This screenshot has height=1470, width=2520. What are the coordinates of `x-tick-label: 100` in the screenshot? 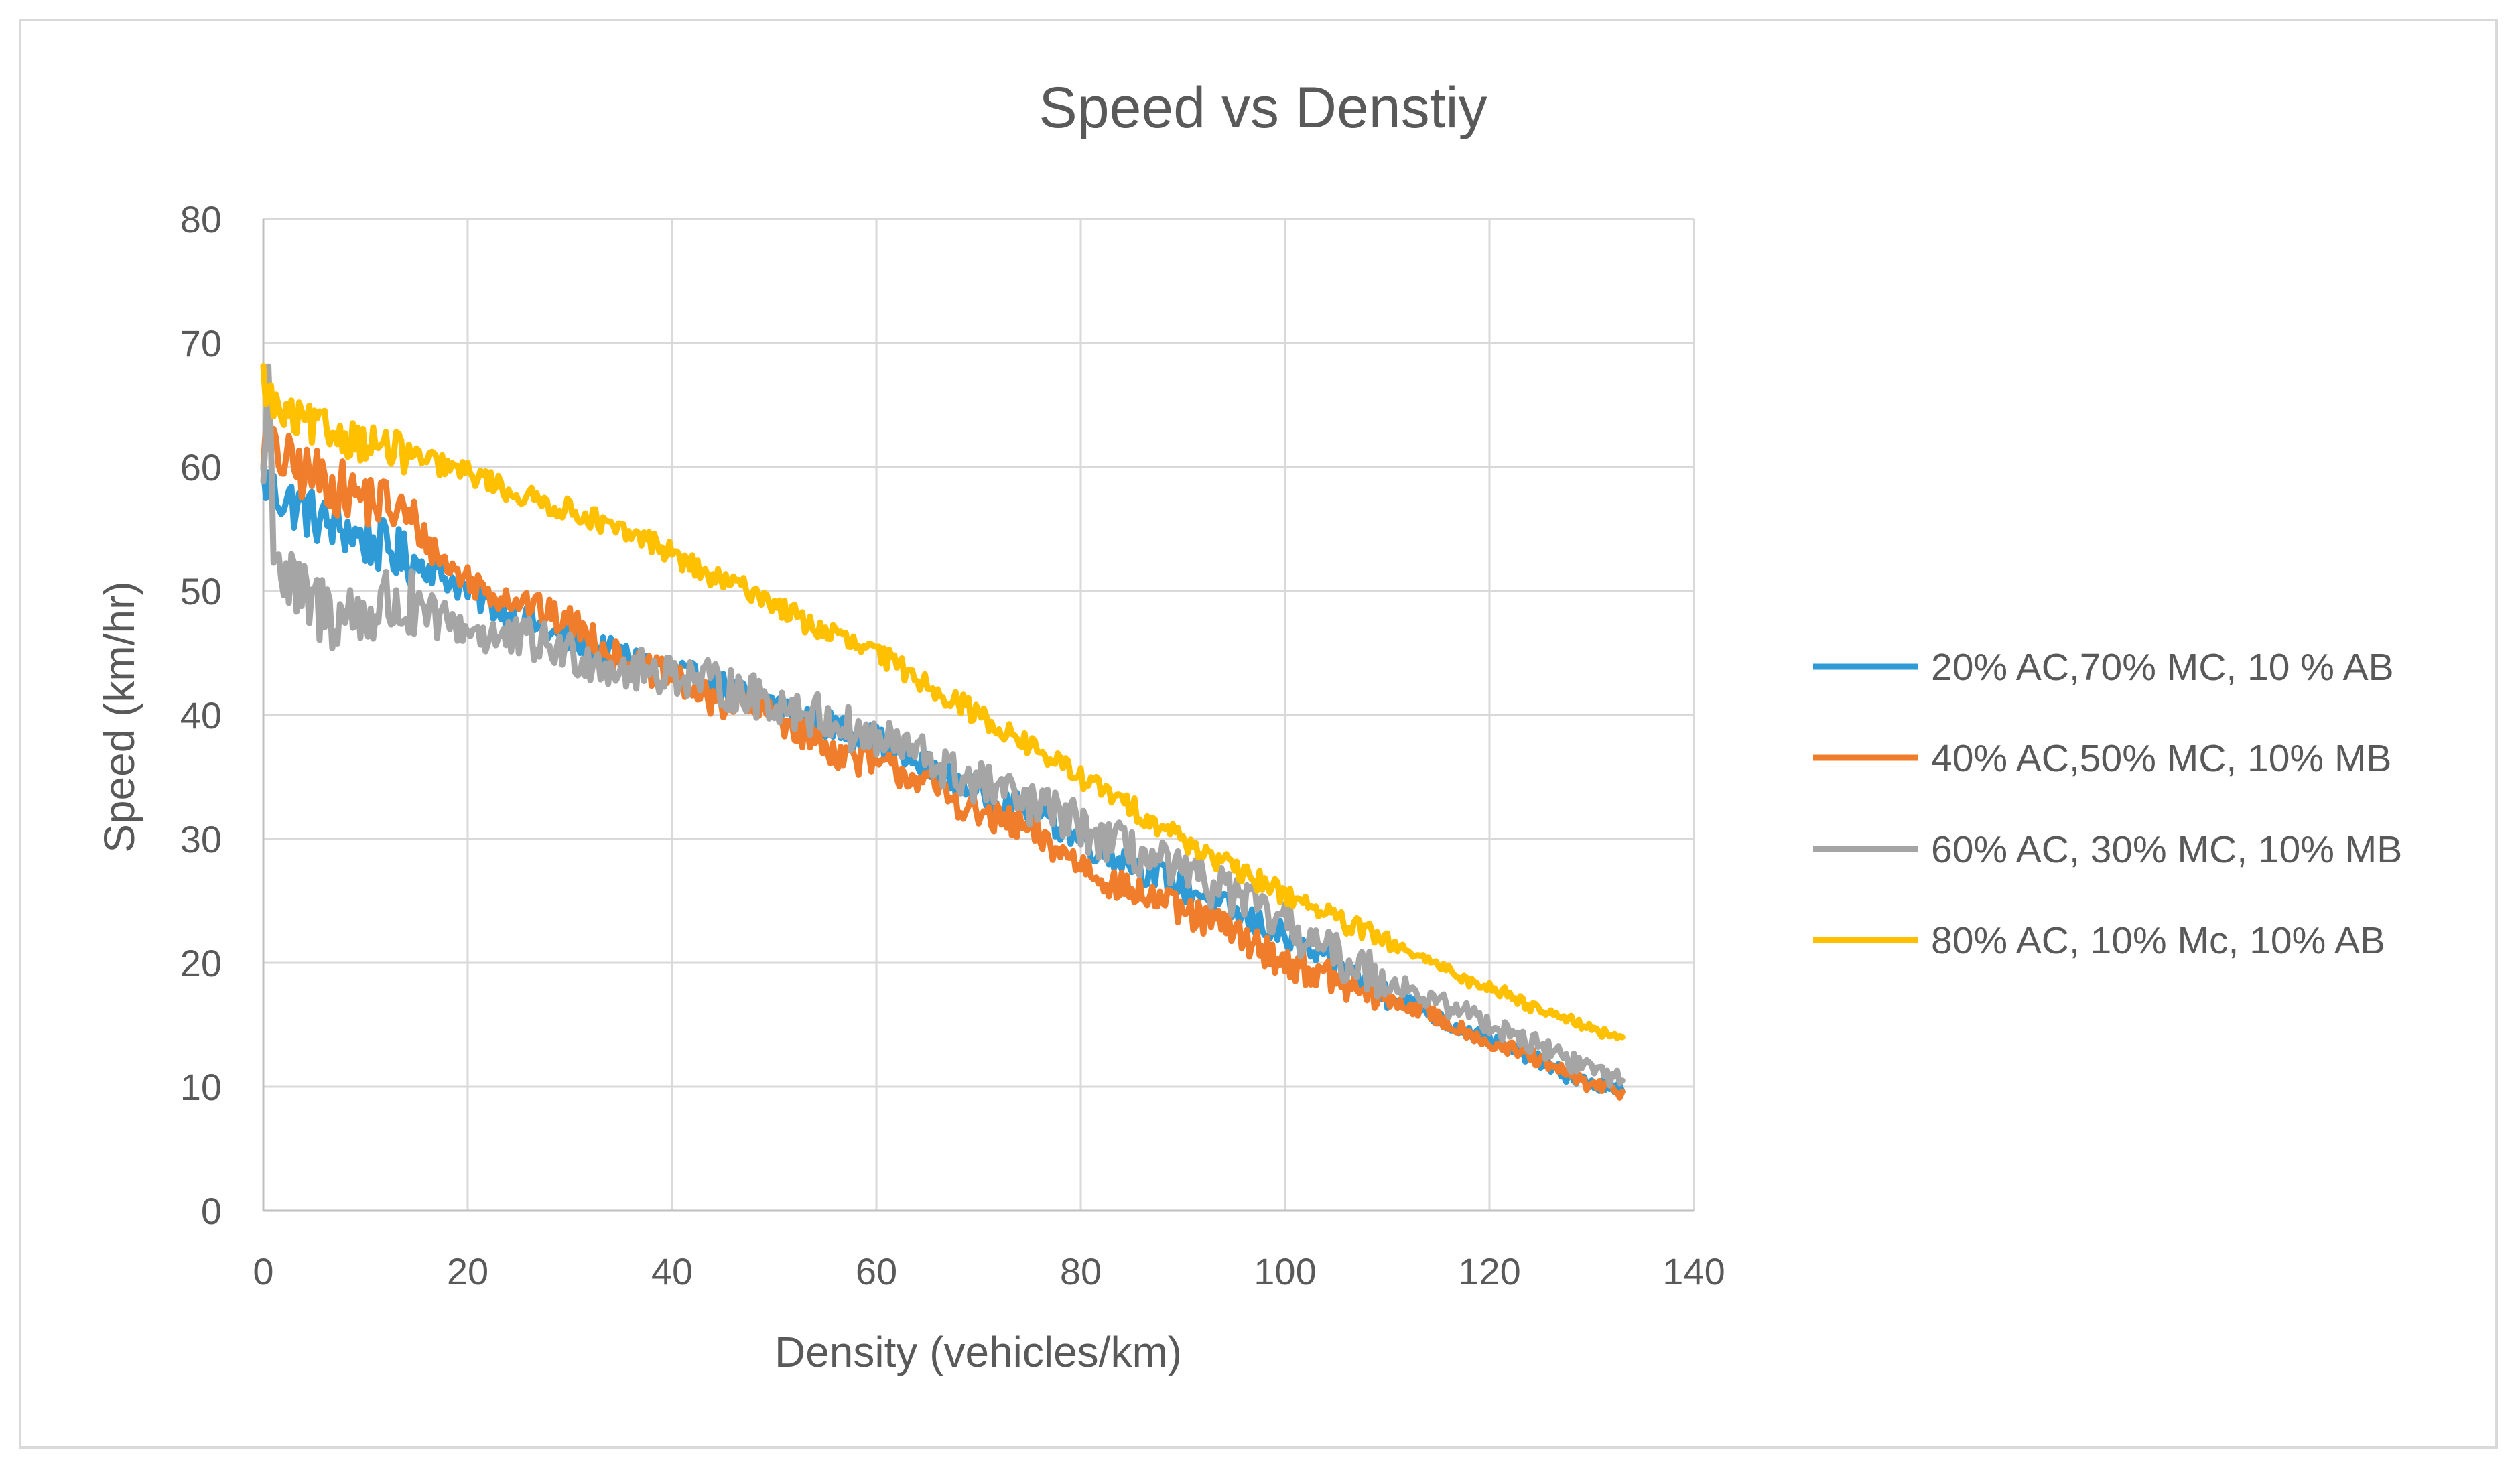 It's located at (1285, 1271).